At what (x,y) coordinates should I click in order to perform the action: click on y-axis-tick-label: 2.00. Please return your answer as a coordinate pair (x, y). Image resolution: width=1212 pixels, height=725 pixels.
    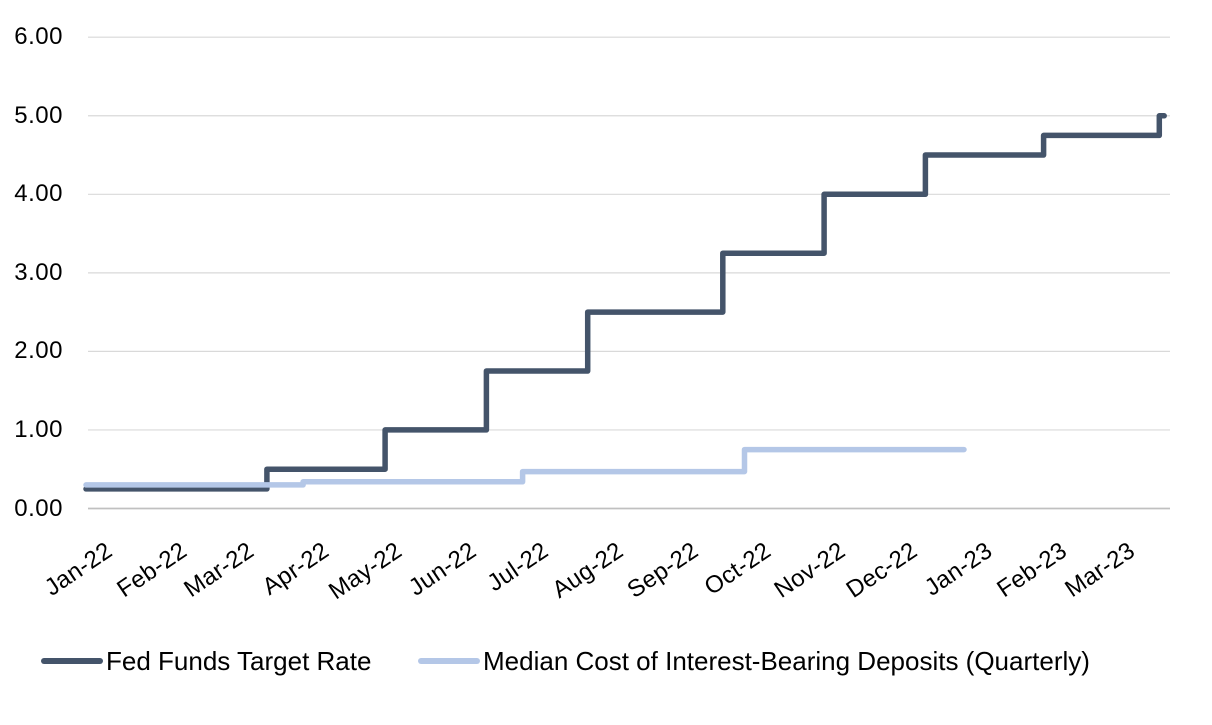
    Looking at the image, I should click on (38, 351).